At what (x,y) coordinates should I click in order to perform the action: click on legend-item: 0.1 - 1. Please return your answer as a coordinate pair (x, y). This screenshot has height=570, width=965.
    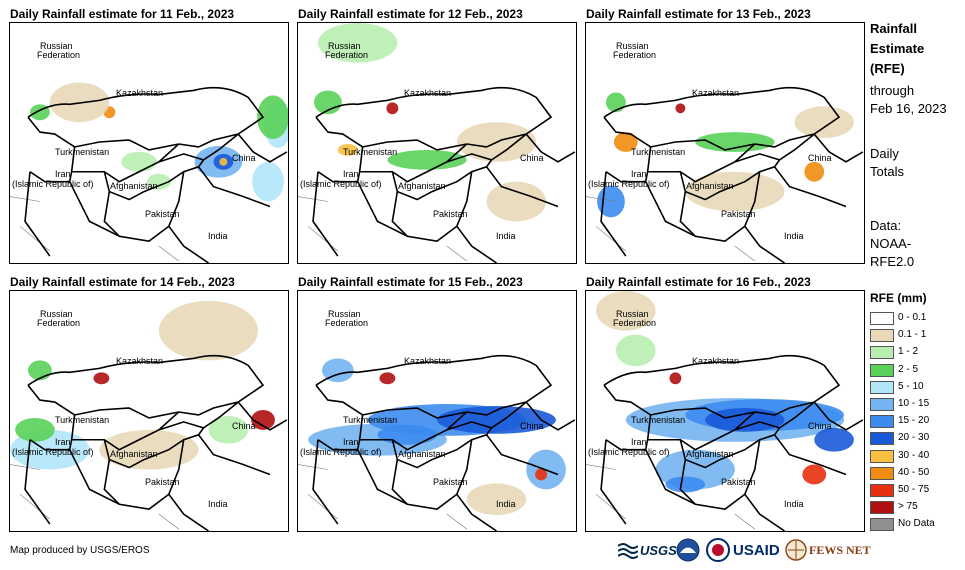
    Looking at the image, I should click on (915, 336).